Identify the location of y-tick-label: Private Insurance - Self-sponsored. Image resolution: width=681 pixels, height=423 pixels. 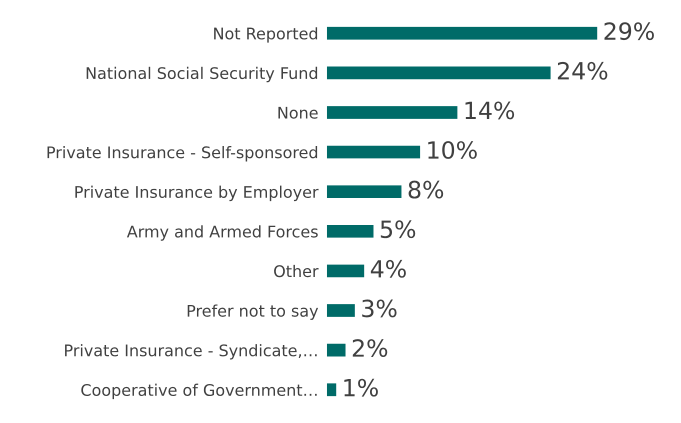
(183, 154).